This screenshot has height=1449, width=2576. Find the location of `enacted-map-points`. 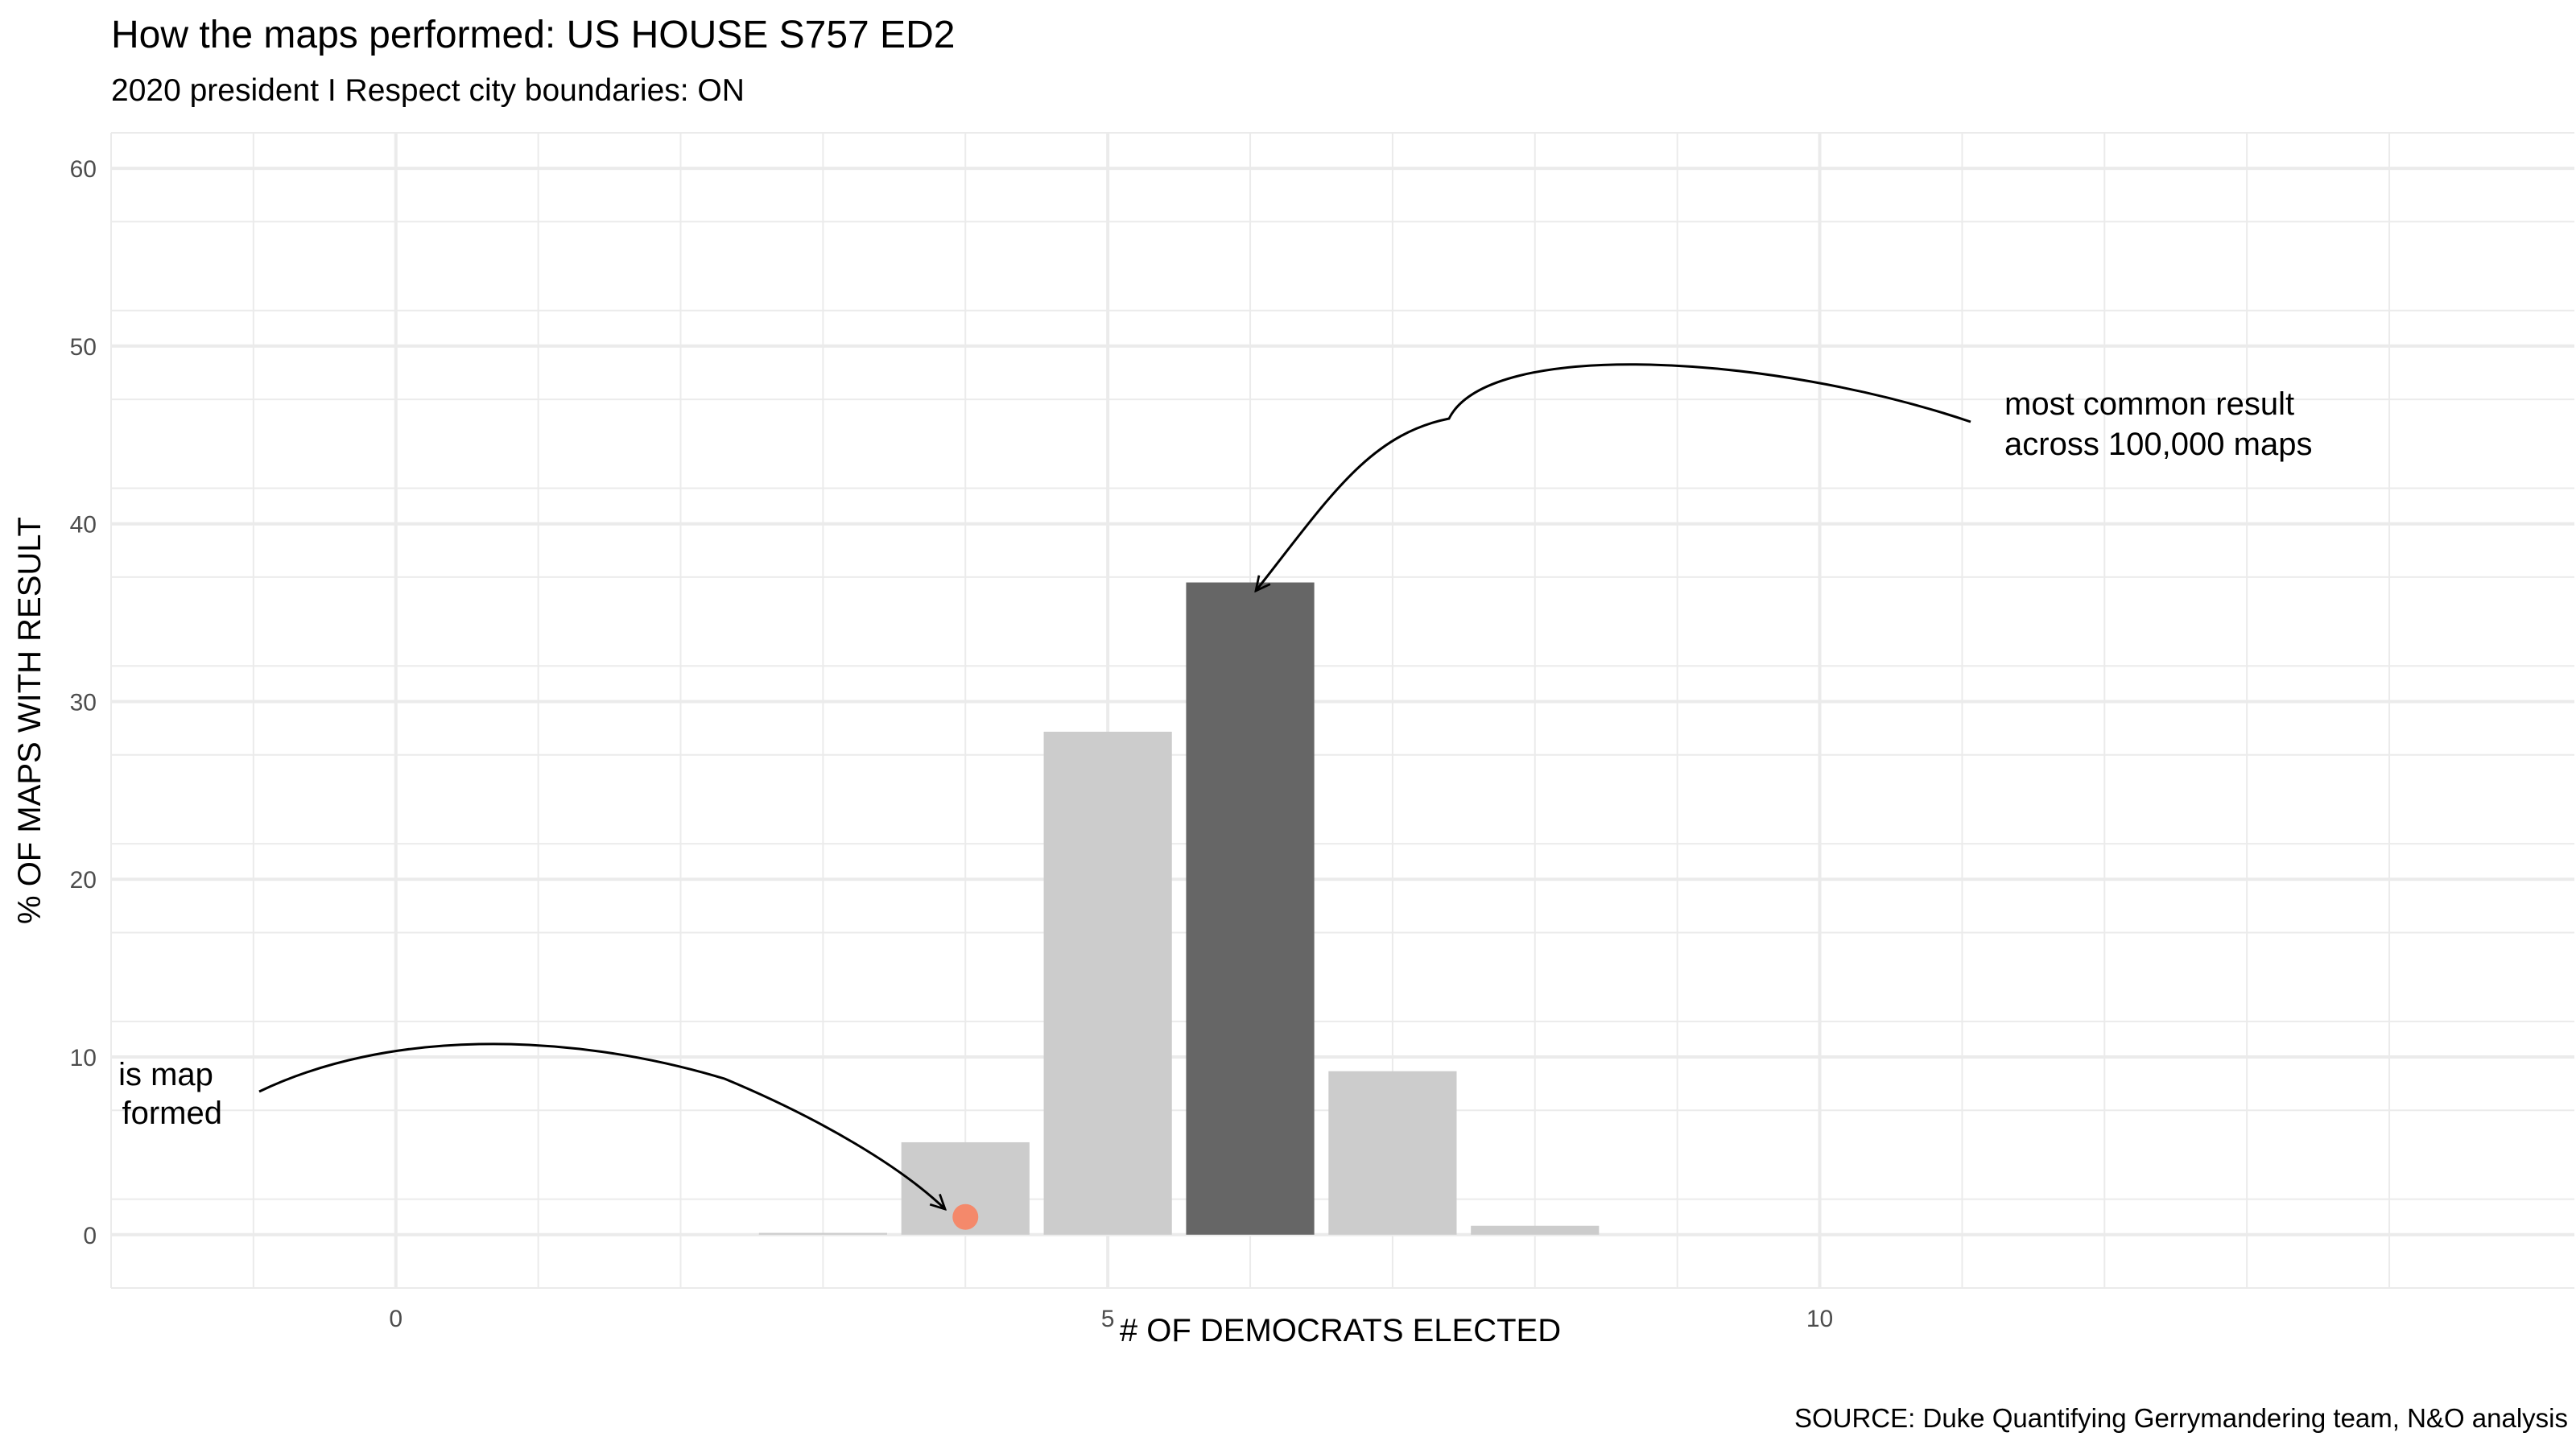

enacted-map-points is located at coordinates (966, 1216).